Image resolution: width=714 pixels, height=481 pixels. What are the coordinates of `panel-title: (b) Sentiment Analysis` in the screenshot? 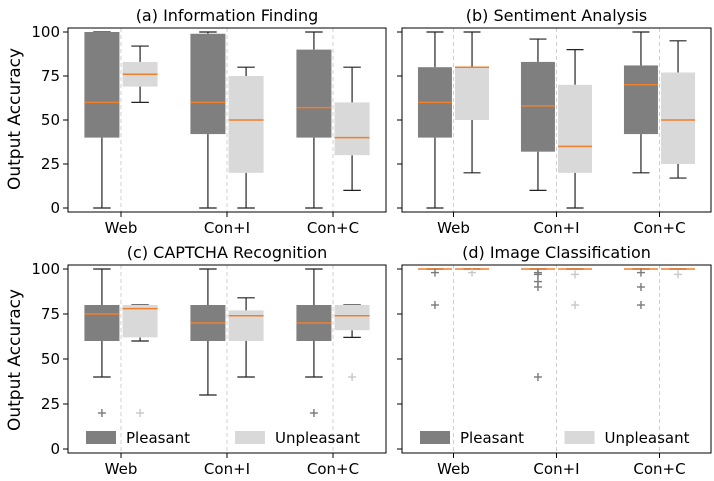 It's located at (556, 15).